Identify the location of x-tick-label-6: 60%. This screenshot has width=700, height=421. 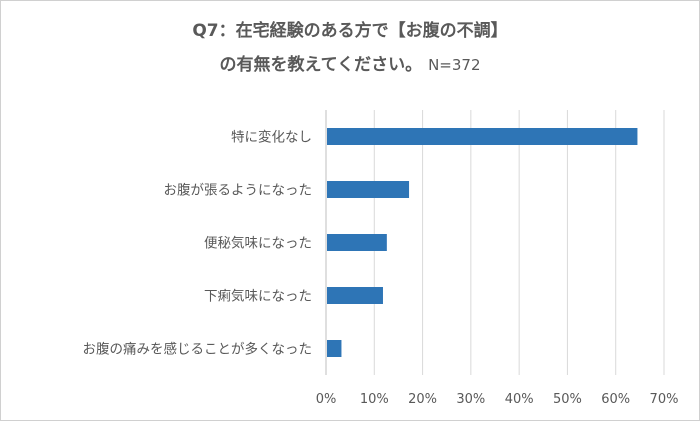
(615, 399).